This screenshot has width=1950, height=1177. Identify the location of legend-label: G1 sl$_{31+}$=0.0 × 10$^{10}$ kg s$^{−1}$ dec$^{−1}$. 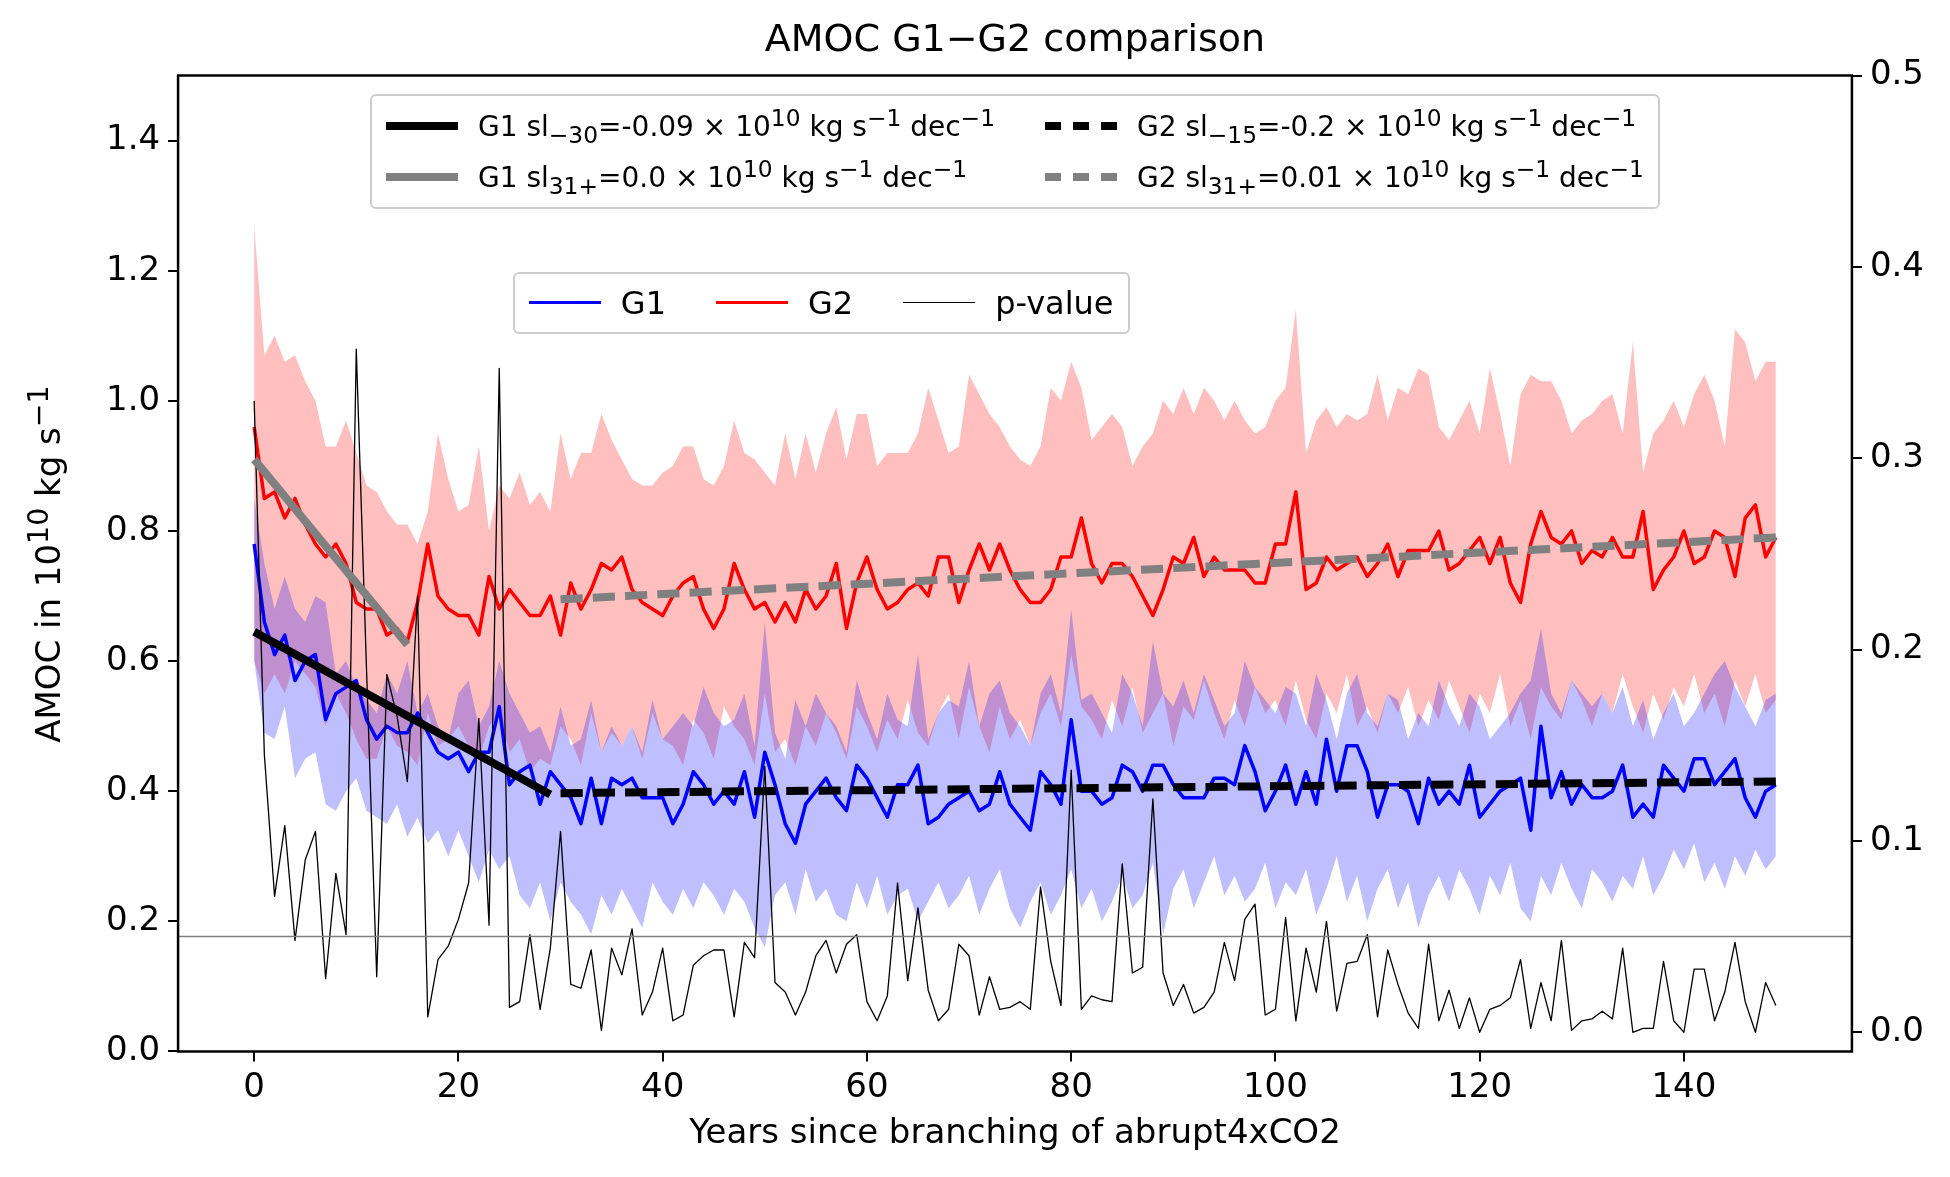
(723, 177).